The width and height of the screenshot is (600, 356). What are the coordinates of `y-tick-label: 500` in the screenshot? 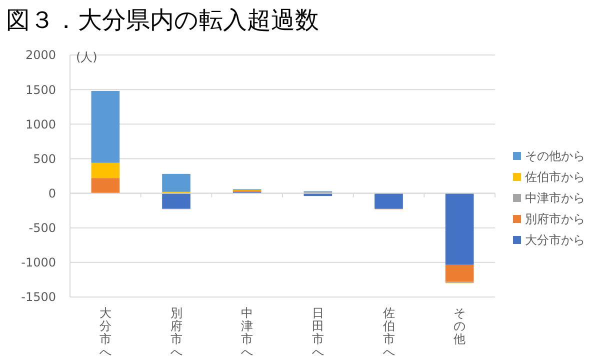 It's located at (44, 159).